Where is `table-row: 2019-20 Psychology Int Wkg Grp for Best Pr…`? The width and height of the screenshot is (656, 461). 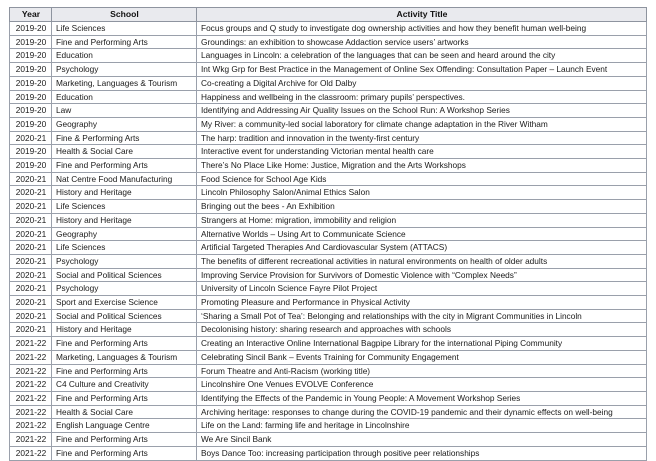 table-row: 2019-20 Psychology Int Wkg Grp for Best Pr… is located at coordinates (328, 69).